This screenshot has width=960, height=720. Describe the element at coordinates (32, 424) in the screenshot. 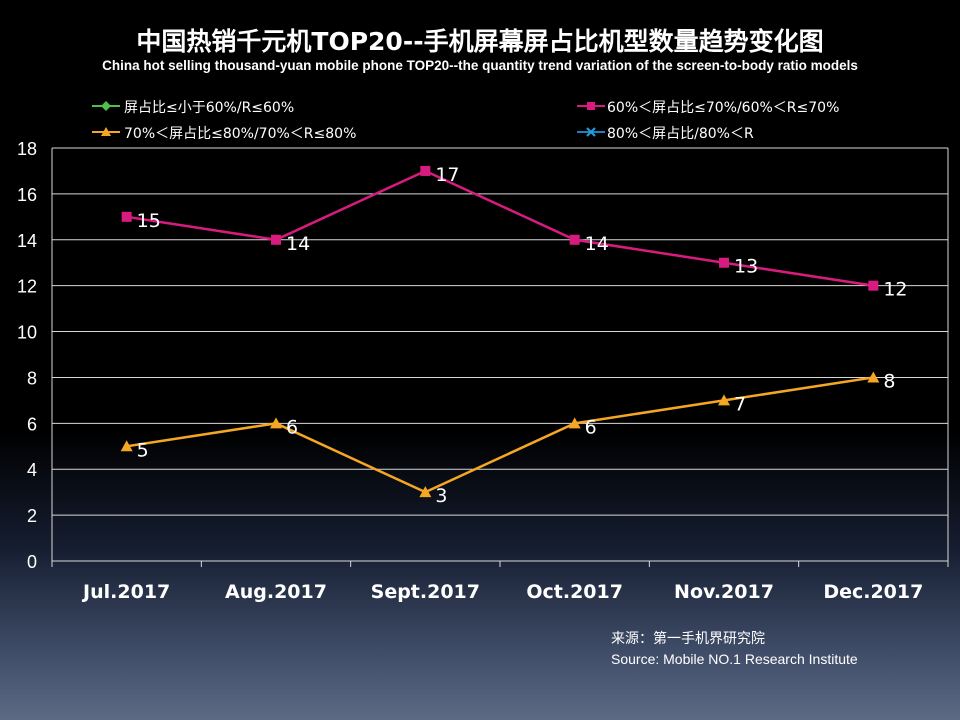

I see `y-tick-label: 6` at that location.